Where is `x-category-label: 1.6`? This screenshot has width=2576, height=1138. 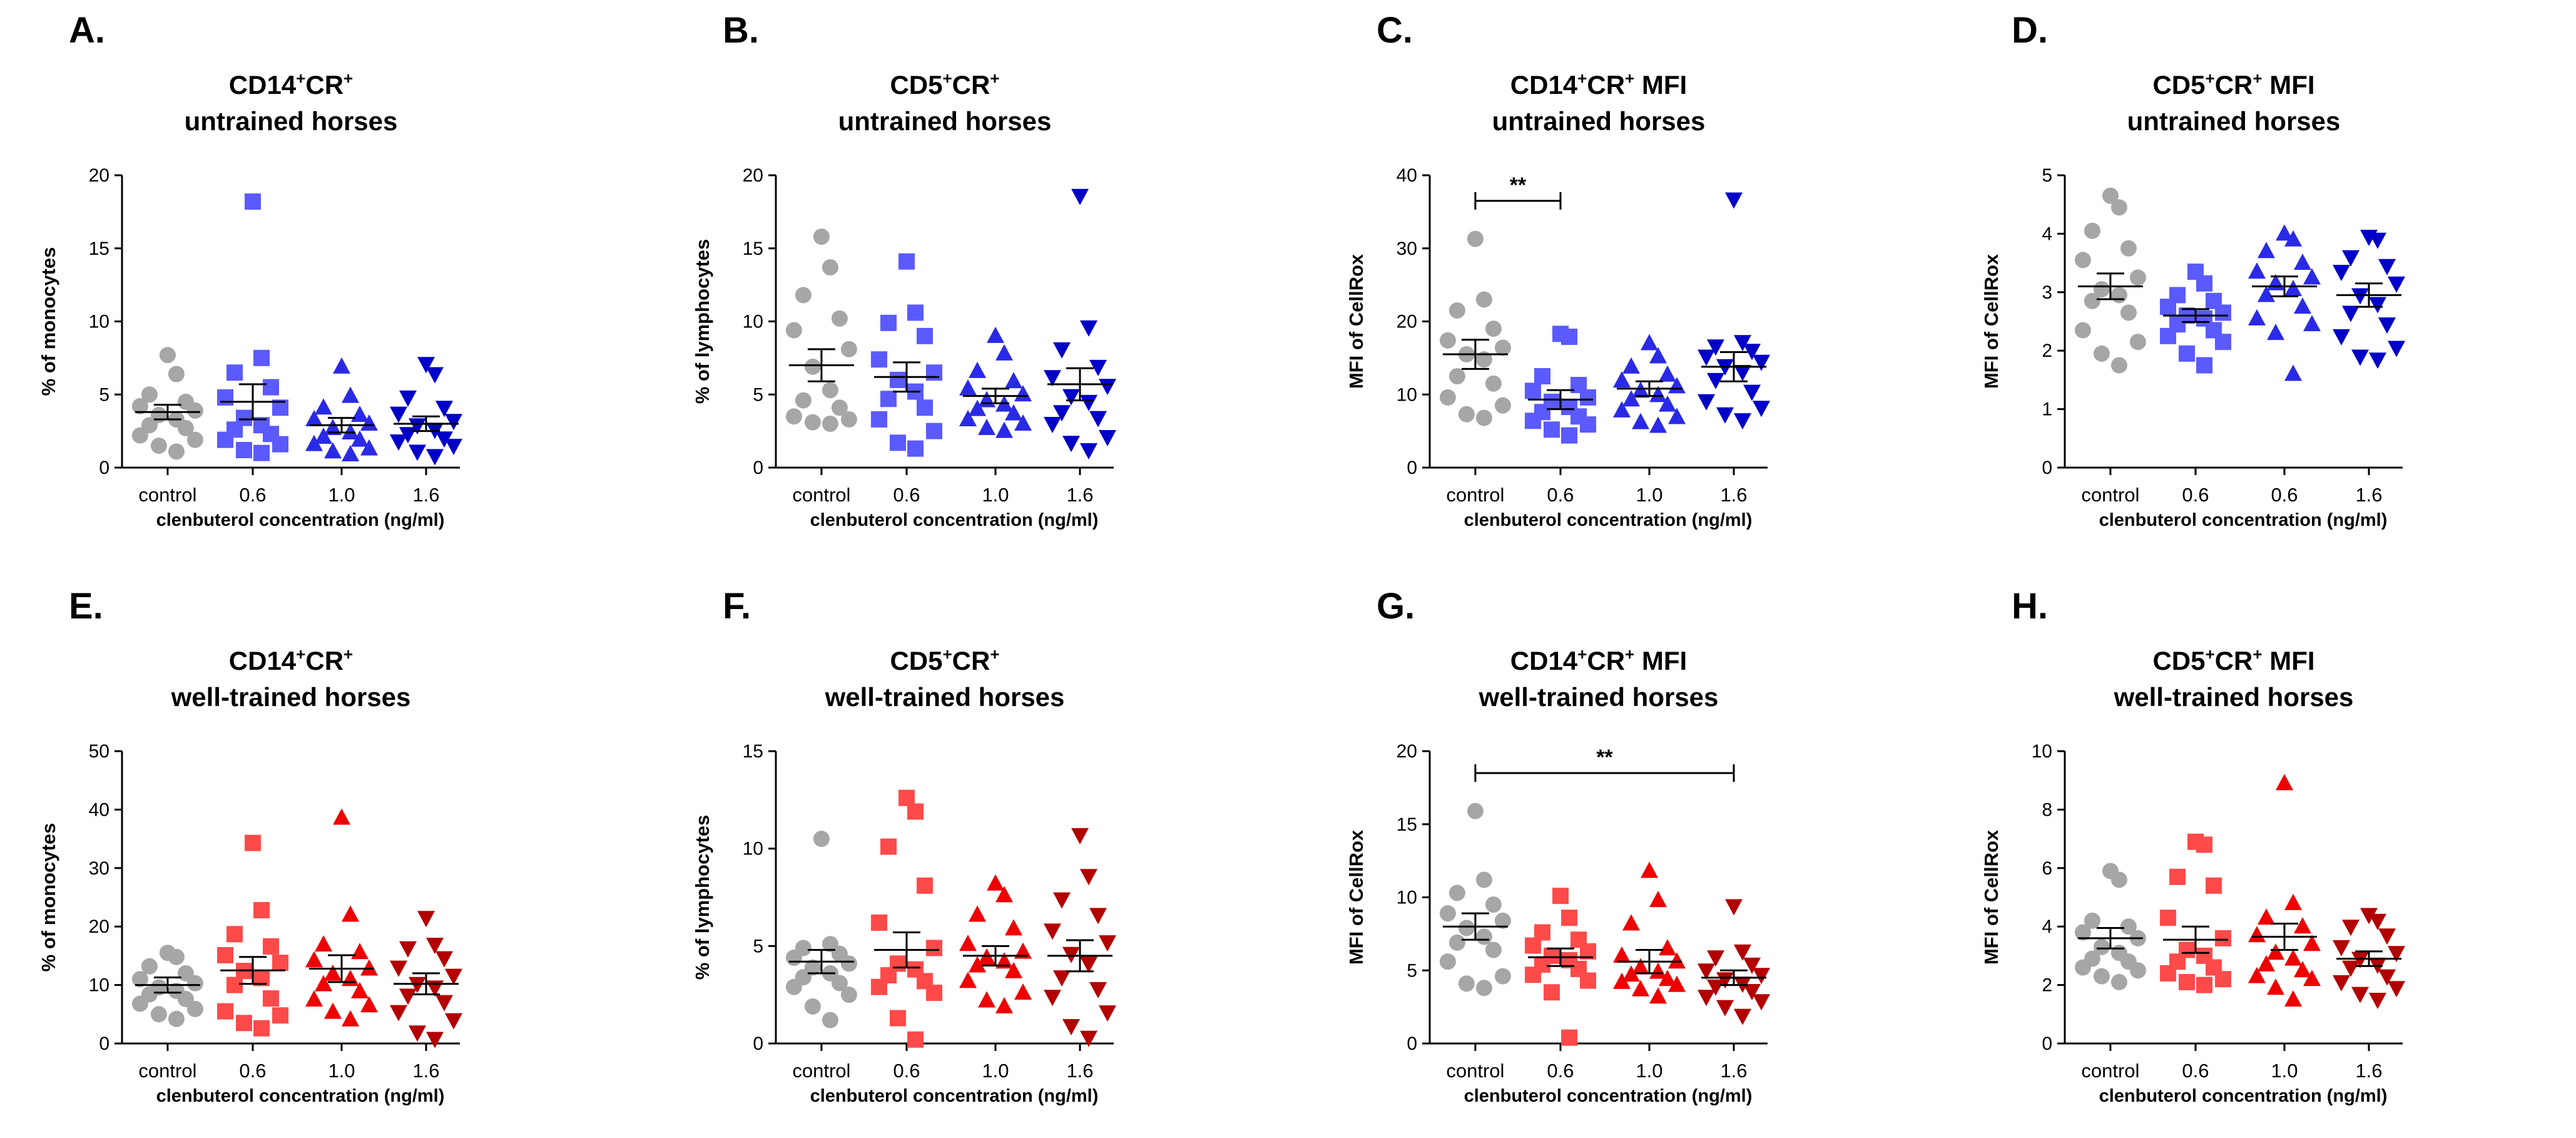
x-category-label: 1.6 is located at coordinates (425, 495).